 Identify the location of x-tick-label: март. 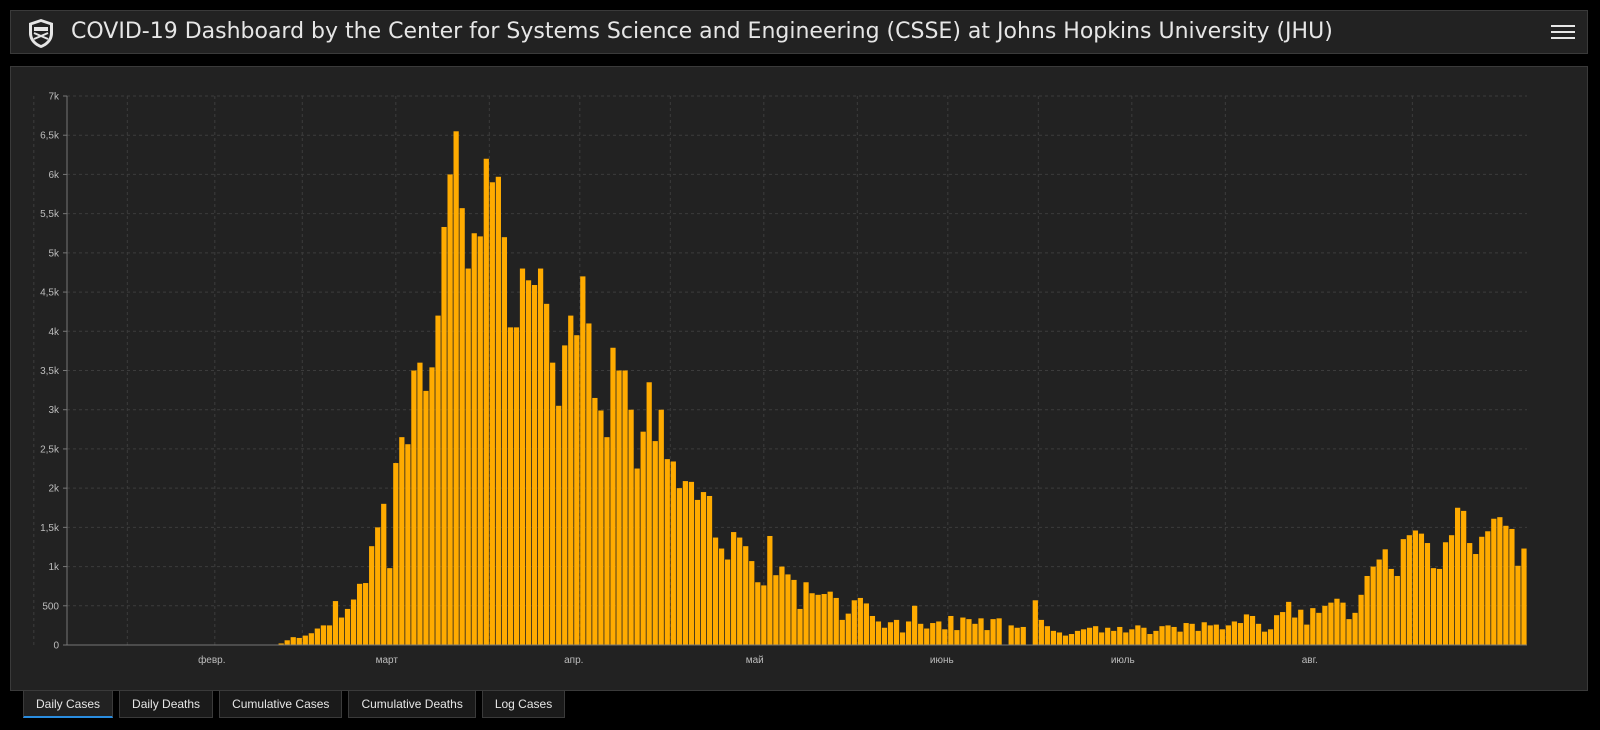
(387, 660).